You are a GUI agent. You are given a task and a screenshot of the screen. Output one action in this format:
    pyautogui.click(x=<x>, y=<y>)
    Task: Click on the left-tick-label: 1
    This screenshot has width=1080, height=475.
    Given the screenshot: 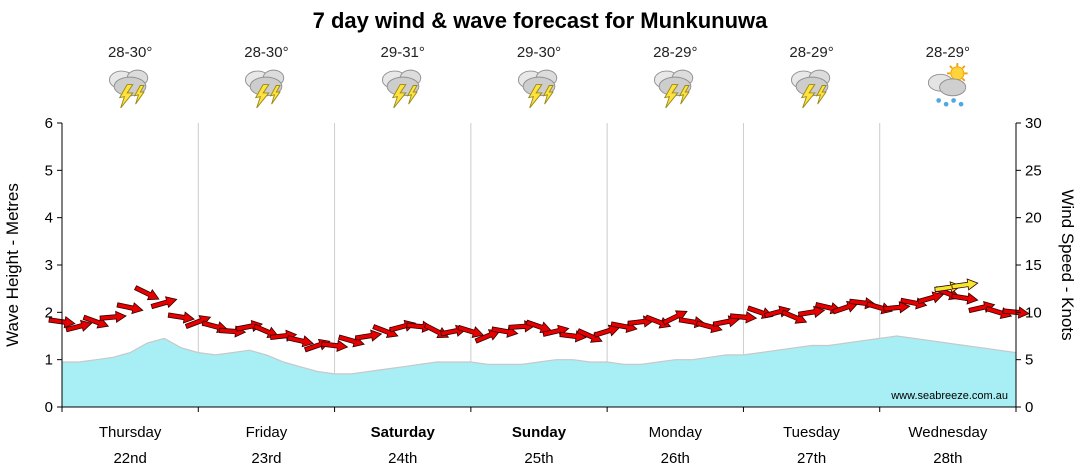 What is the action you would take?
    pyautogui.click(x=49, y=360)
    